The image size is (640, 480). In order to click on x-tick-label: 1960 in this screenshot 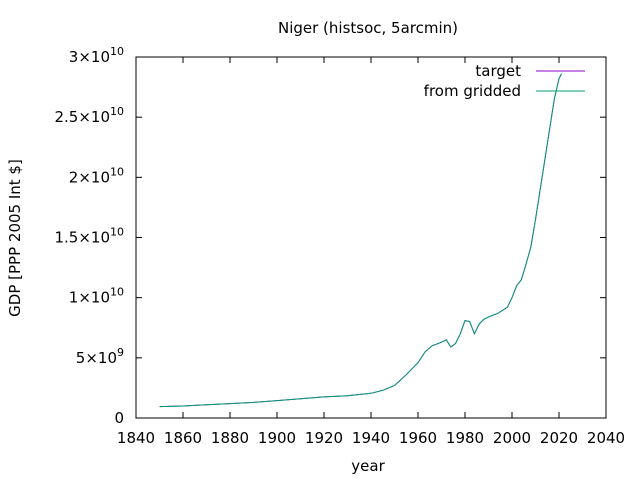, I will do `click(418, 438)`.